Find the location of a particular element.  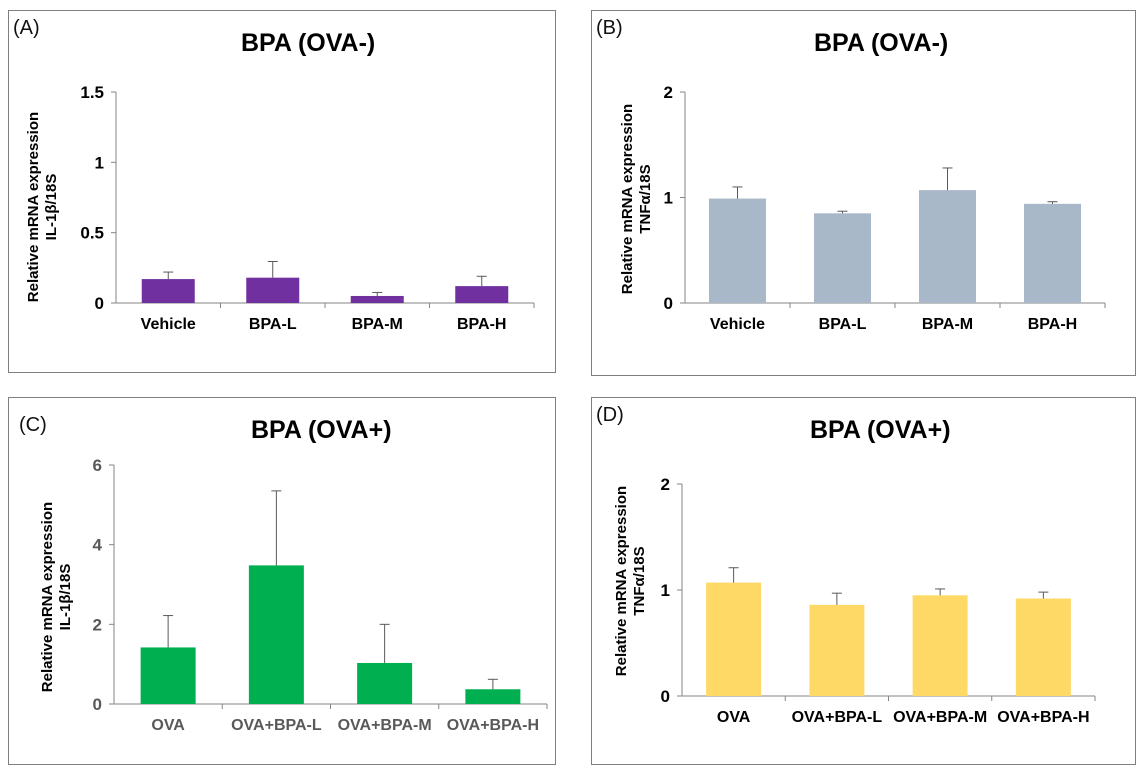

chart-plot-area: 0 1 2 OVA OVA+BPA-L OVA+BPA-M OVA+BPA-H is located at coordinates (878, 600).